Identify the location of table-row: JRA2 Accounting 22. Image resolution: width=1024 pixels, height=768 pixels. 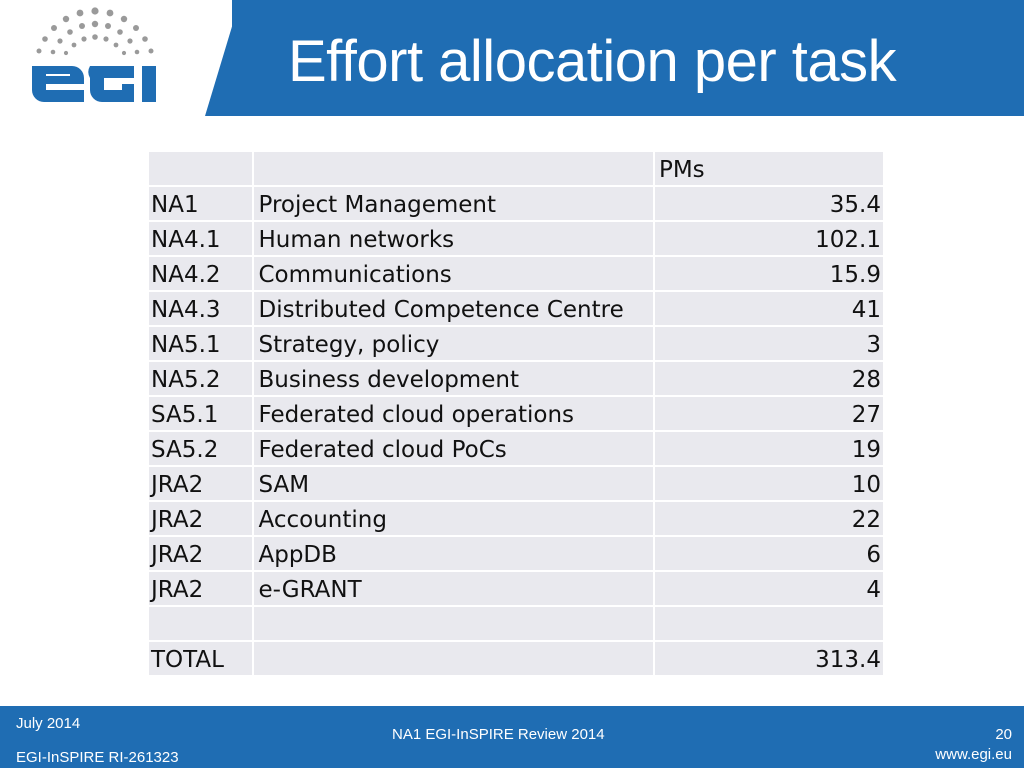
(516, 518).